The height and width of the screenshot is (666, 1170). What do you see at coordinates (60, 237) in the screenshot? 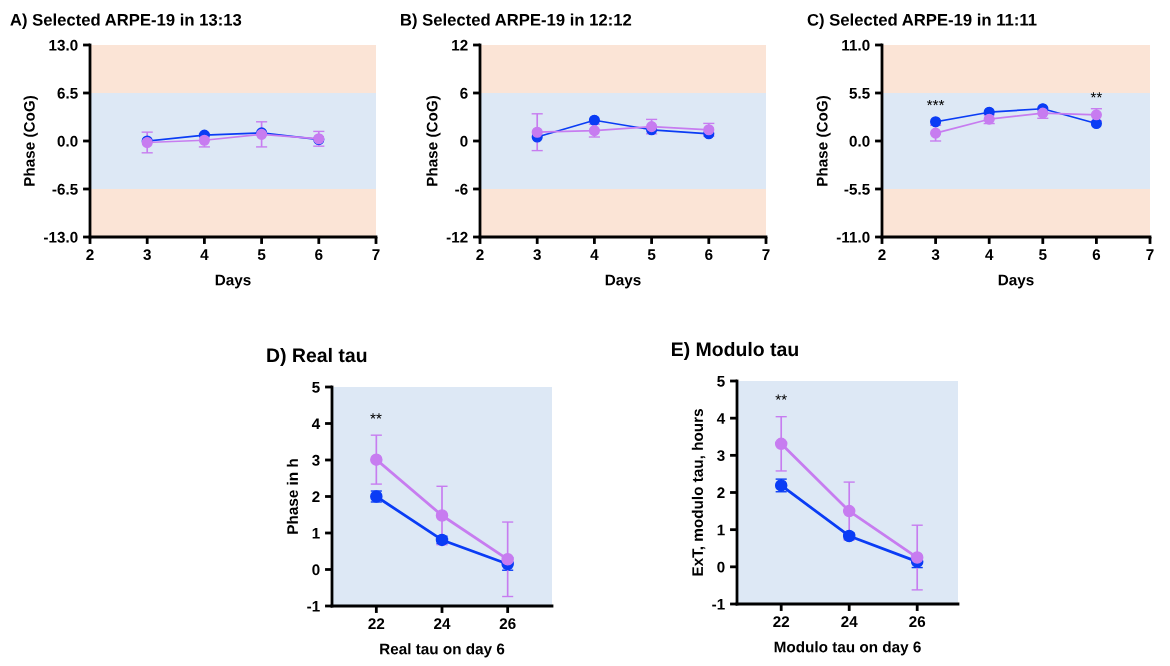
I see `y-tick-label: -13.0` at bounding box center [60, 237].